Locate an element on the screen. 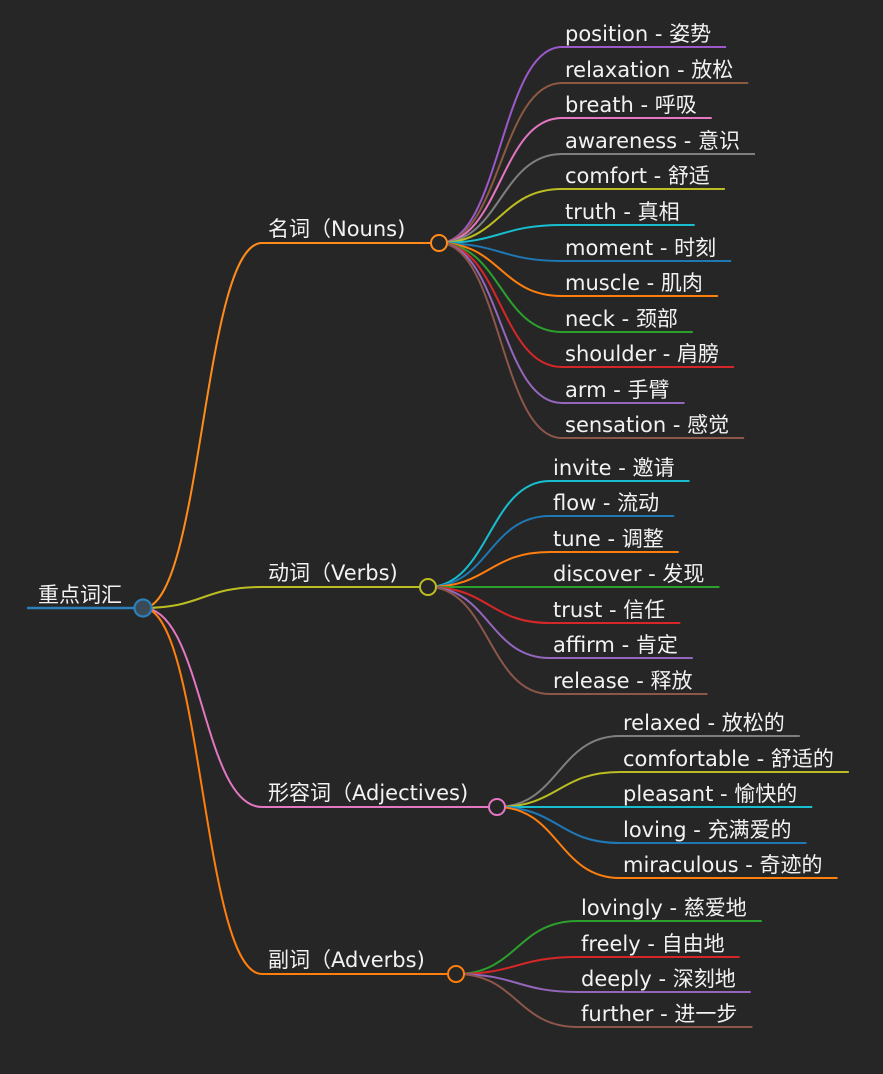 The width and height of the screenshot is (883, 1074). branch-label: 名词（Nouns) is located at coordinates (336, 229).